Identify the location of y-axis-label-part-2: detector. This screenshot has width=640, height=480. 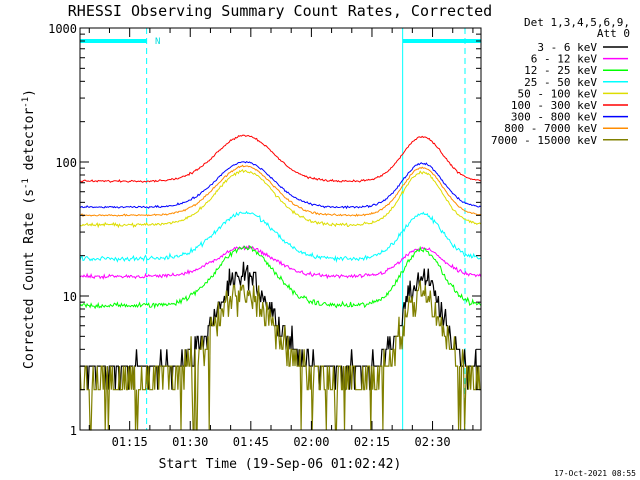
(29, 143).